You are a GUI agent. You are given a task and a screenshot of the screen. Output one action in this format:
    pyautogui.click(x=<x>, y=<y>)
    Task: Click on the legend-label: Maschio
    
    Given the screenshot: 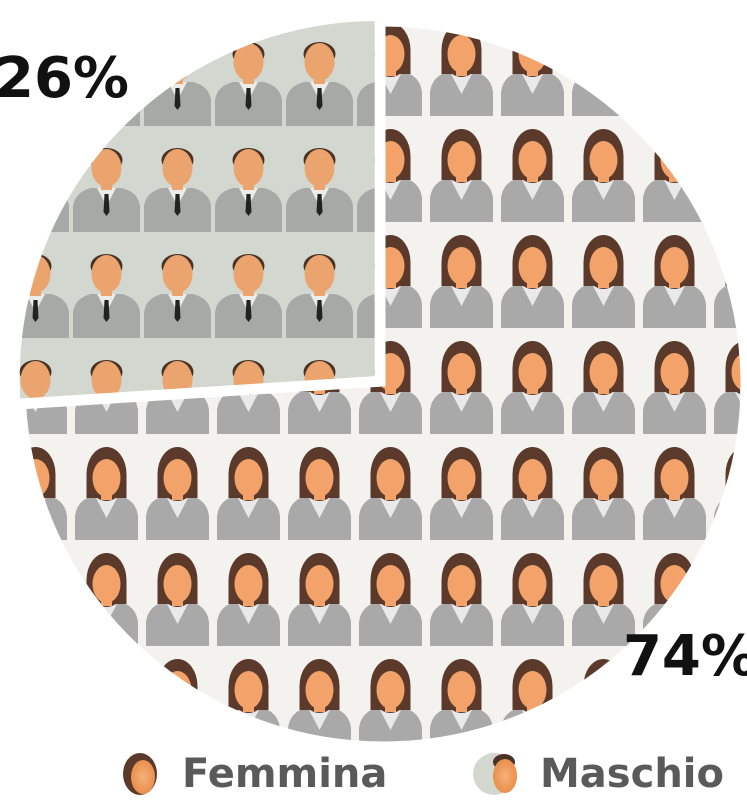 What is the action you would take?
    pyautogui.click(x=632, y=774)
    